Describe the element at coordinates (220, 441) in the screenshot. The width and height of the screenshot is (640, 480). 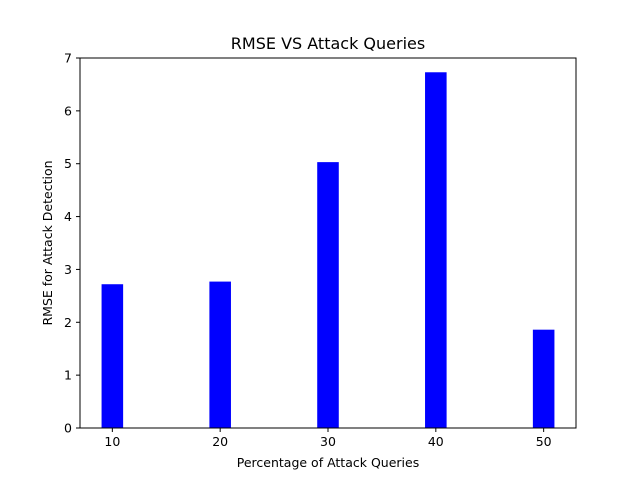
I see `x-tick-label: 20` at that location.